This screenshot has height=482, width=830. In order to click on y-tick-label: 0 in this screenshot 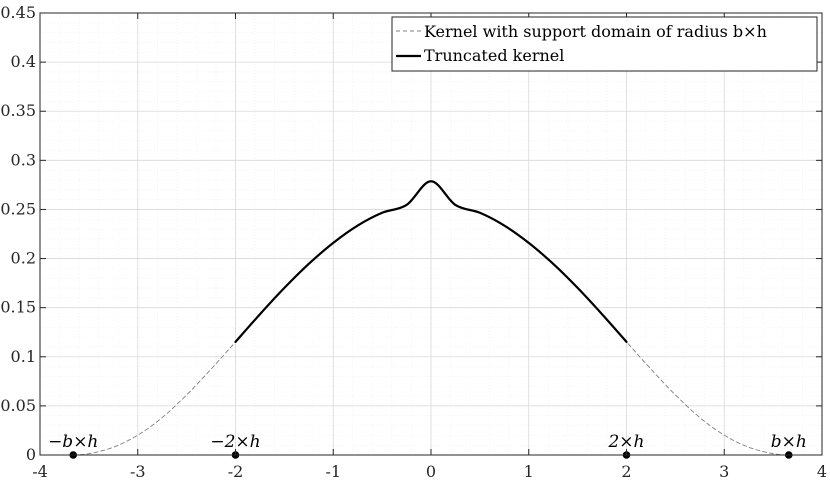, I will do `click(31, 454)`.